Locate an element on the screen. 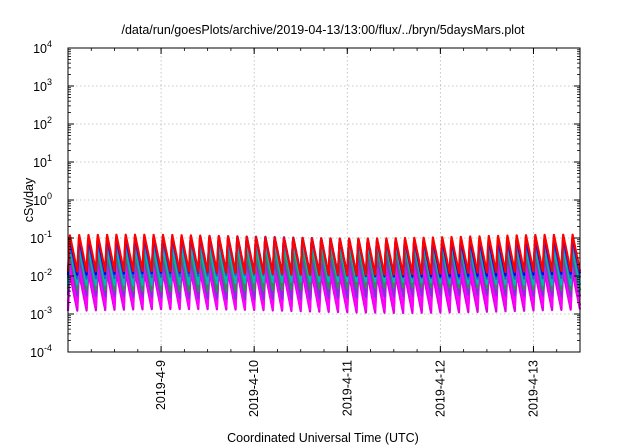 This screenshot has width=640, height=448. x-tick-label: 2019-4-13 is located at coordinates (533, 388).